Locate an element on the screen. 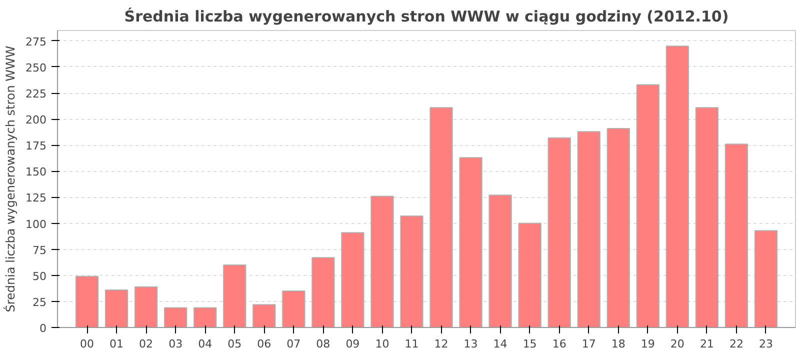  y-tick-label: 225 is located at coordinates (36, 94).